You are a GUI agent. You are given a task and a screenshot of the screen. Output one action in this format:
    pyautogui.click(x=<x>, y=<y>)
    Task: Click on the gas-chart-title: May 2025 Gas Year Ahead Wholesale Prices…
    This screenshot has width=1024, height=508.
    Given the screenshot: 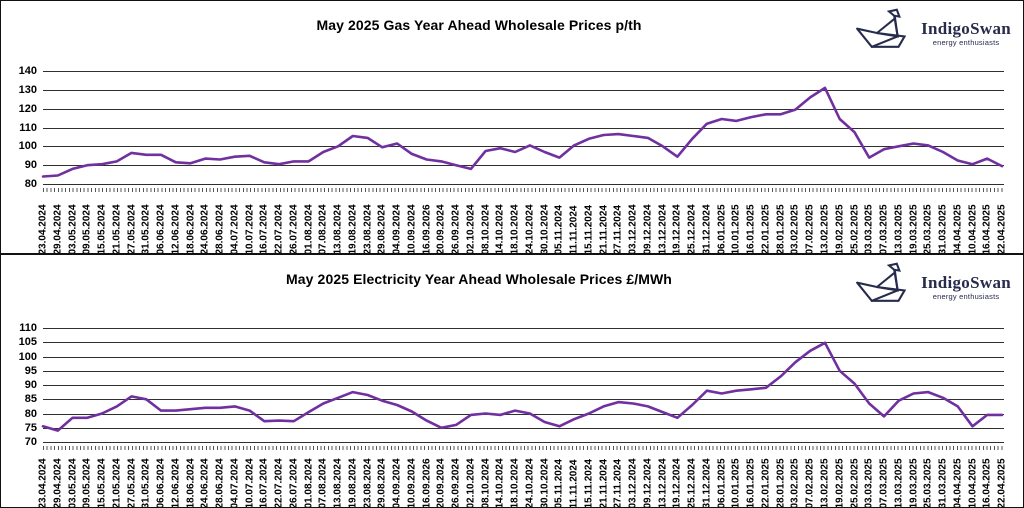 What is the action you would take?
    pyautogui.click(x=479, y=25)
    